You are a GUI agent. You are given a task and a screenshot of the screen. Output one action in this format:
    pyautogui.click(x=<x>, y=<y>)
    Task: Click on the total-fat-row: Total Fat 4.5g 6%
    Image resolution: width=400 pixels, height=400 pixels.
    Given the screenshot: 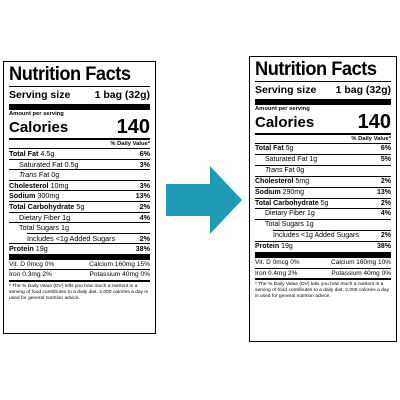 What is the action you would take?
    pyautogui.click(x=79, y=154)
    